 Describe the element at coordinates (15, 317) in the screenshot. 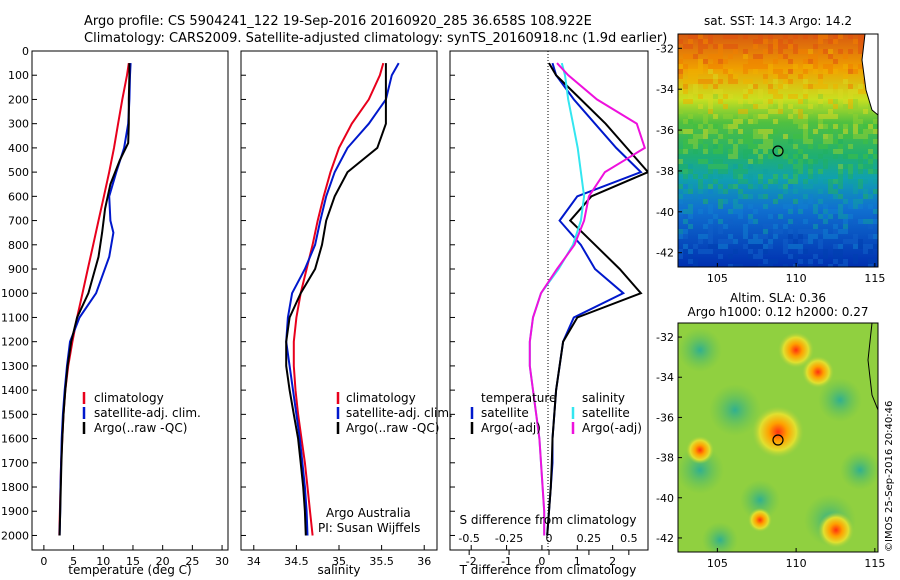

I see `depth-tick-label: 1100` at that location.